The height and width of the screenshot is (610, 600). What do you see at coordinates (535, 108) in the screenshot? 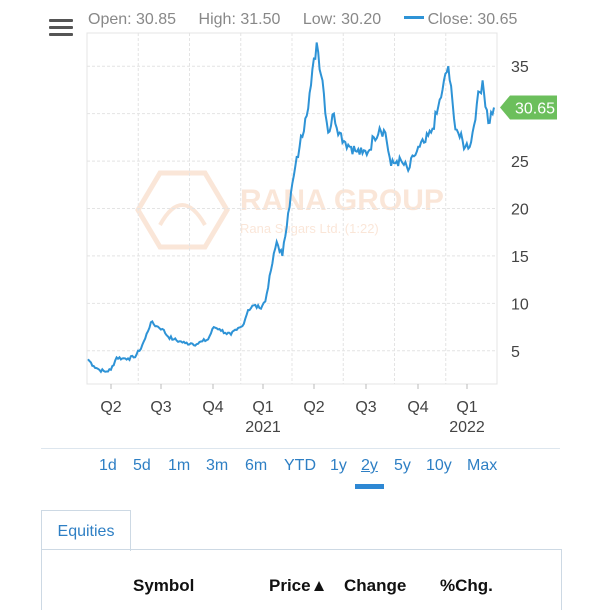
I see `price-tag-label: 30.65` at bounding box center [535, 108].